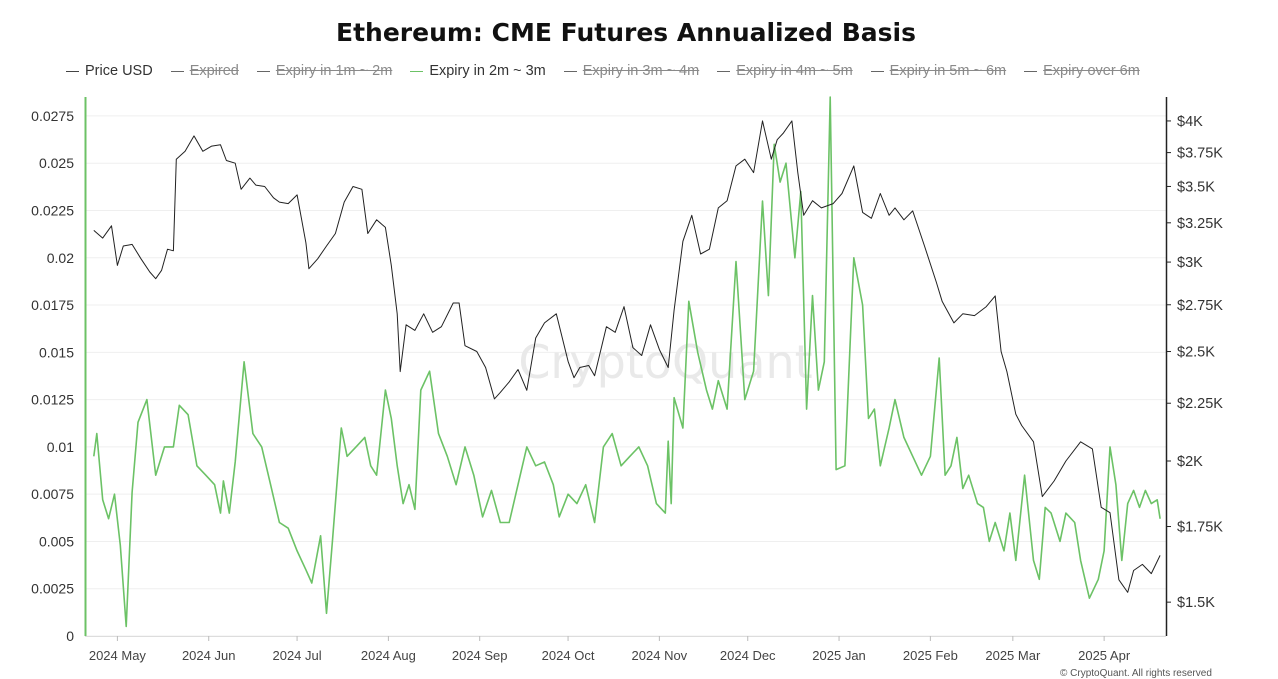 The width and height of the screenshot is (1278, 679). I want to click on legend-item-expiry-in-2m-3m: Expiry in 2m ~ 3m, so click(478, 71).